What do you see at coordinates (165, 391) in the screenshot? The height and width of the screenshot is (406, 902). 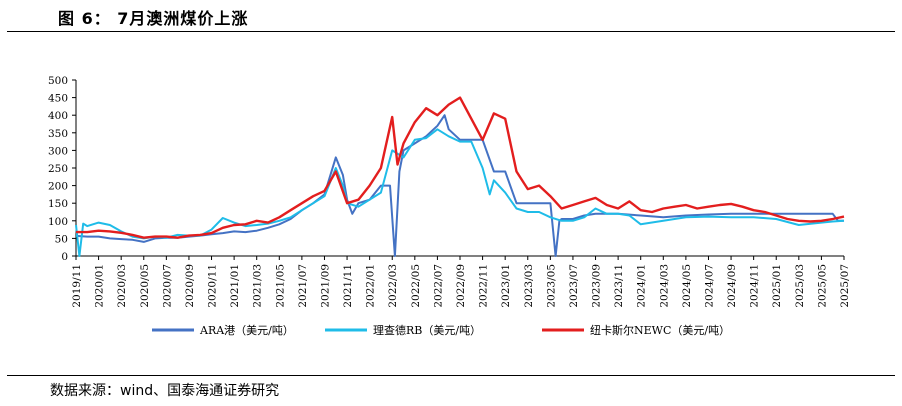 I see `source-note: 数据来源：wind、国泰海通证券研究` at bounding box center [165, 391].